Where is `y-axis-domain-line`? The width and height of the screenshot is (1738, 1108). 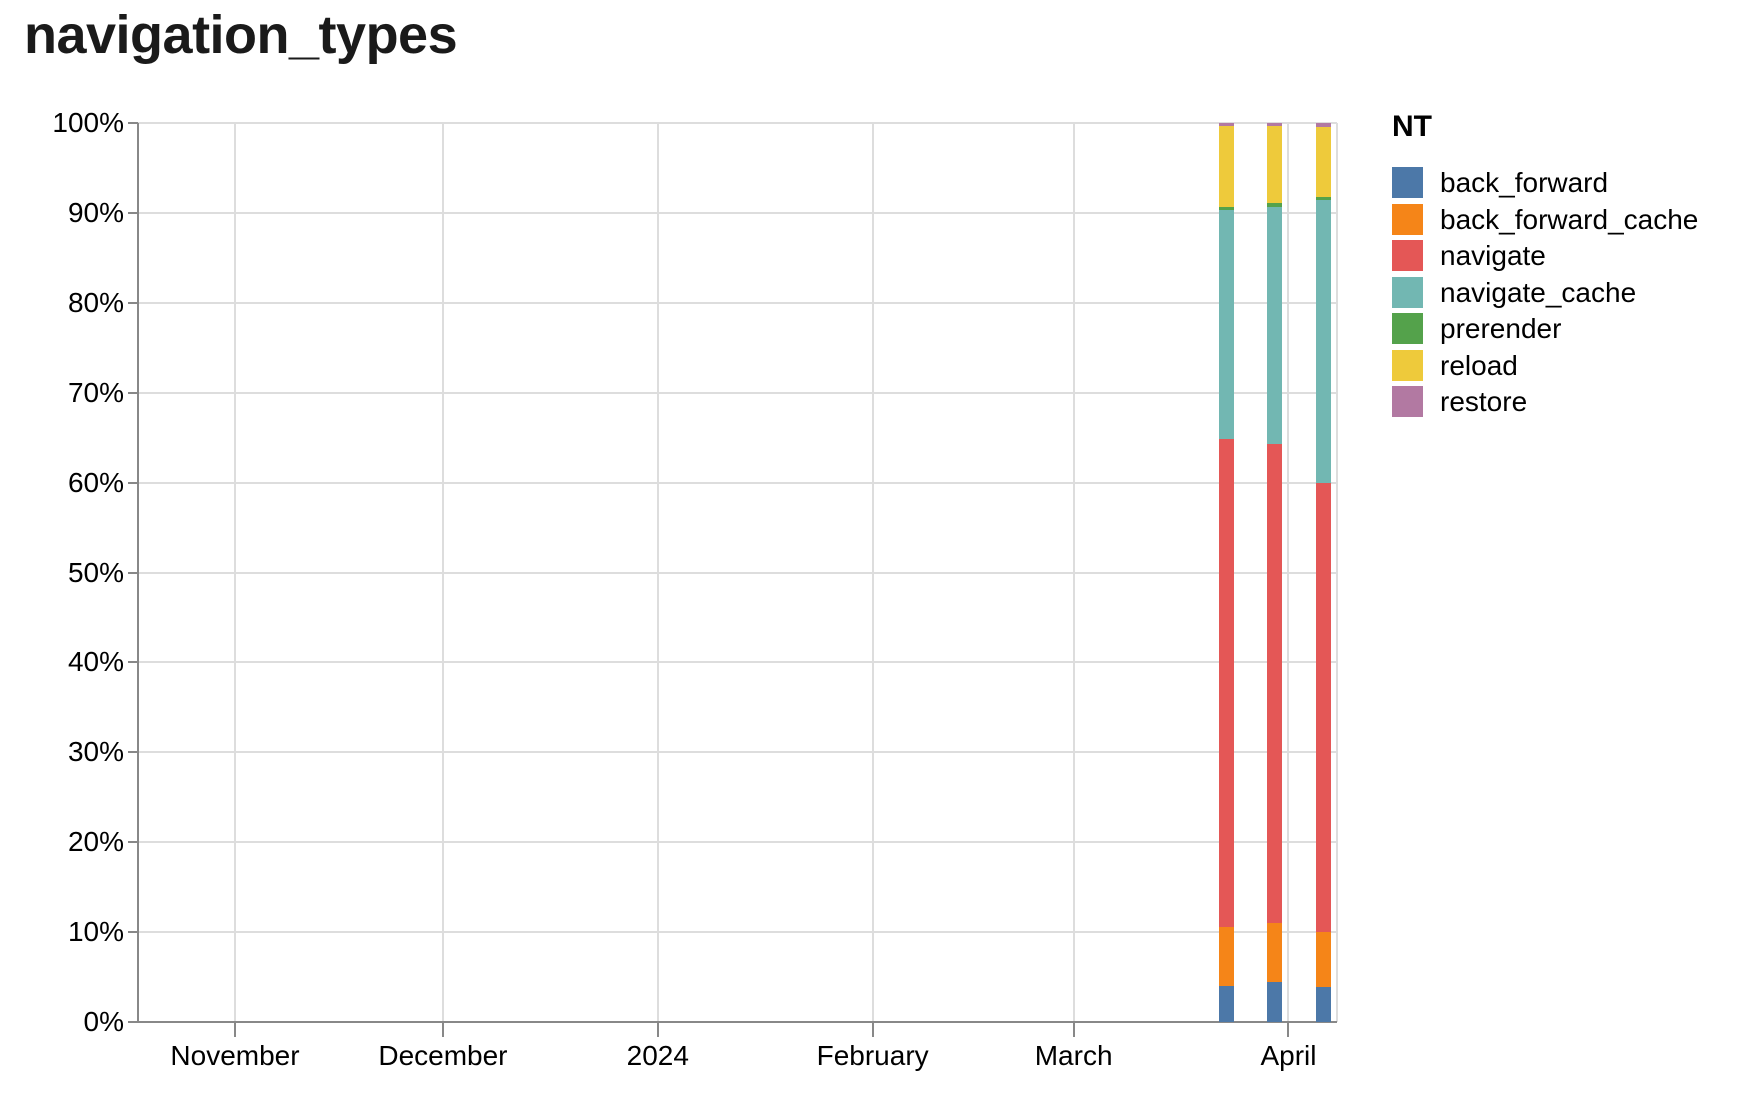 y-axis-domain-line is located at coordinates (138, 573).